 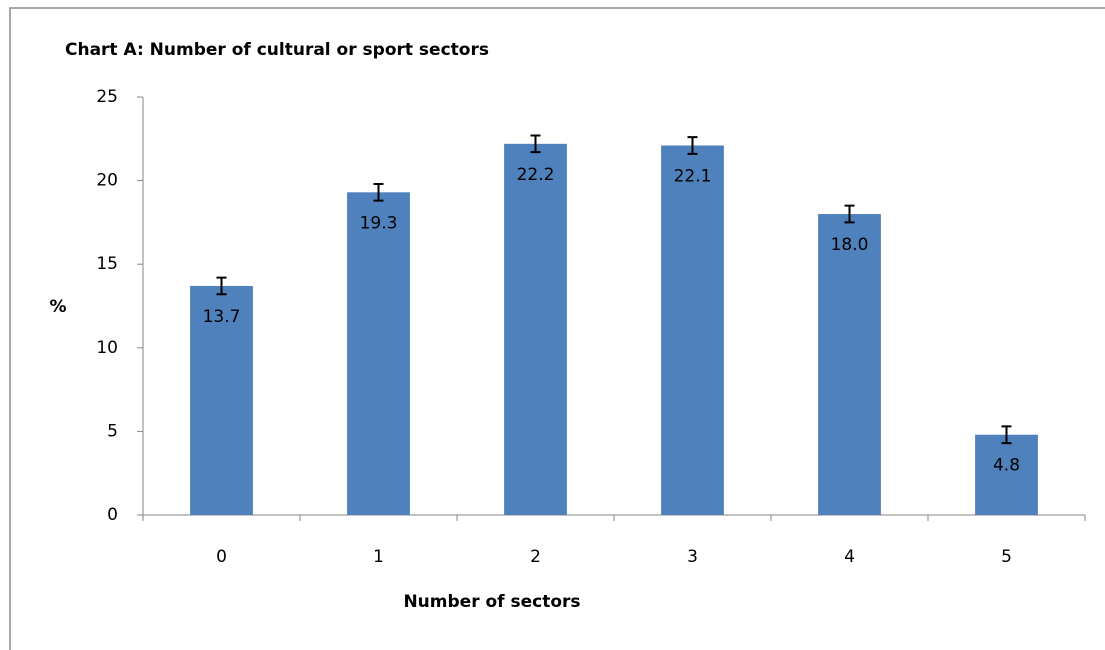 What do you see at coordinates (378, 557) in the screenshot?
I see `x-tick-label: 1` at bounding box center [378, 557].